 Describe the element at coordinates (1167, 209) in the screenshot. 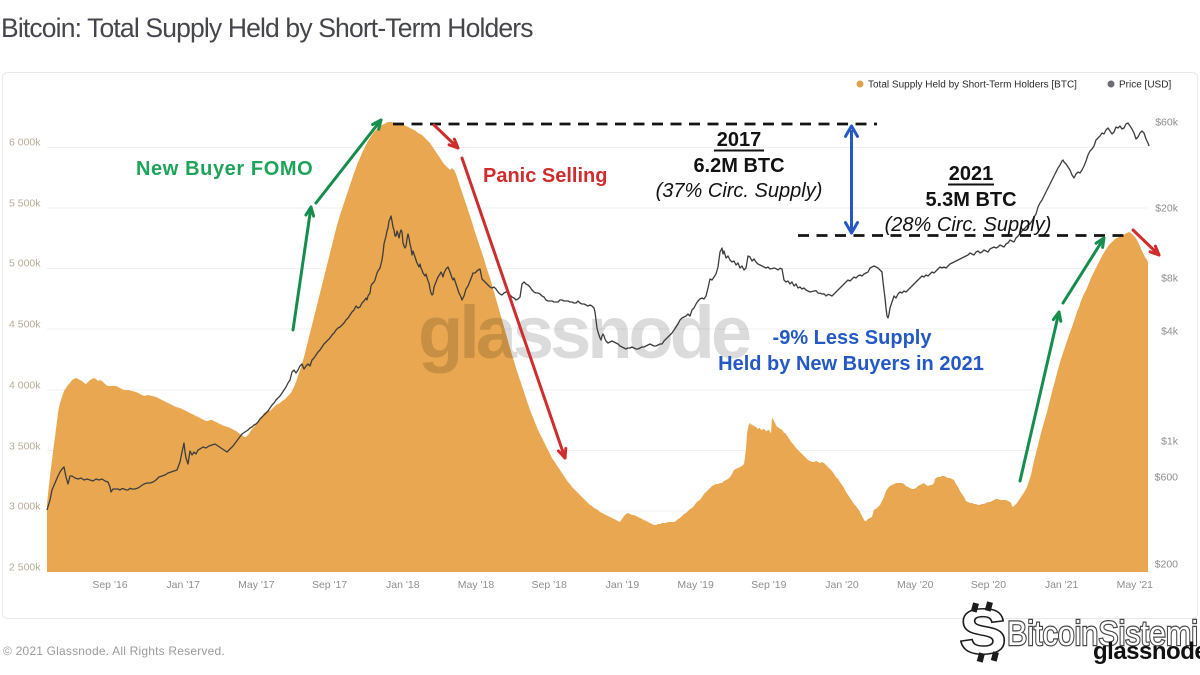

I see `svg-text: $20k` at that location.